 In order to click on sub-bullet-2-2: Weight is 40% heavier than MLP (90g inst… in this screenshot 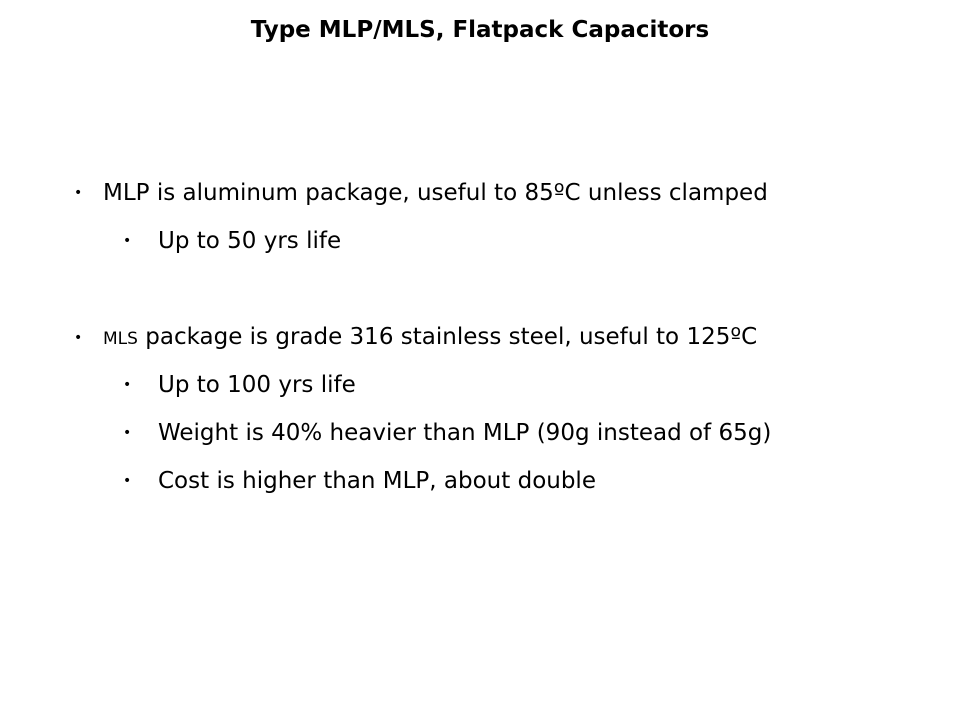, I will do `click(465, 433)`.